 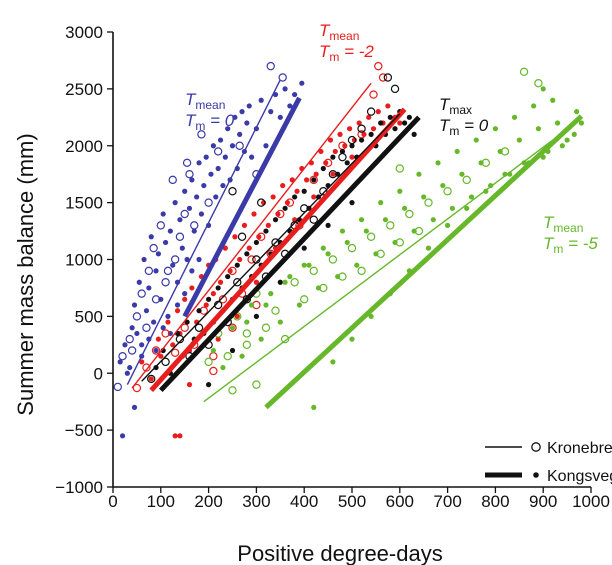 I want to click on y-tick-label: 0, so click(x=98, y=373).